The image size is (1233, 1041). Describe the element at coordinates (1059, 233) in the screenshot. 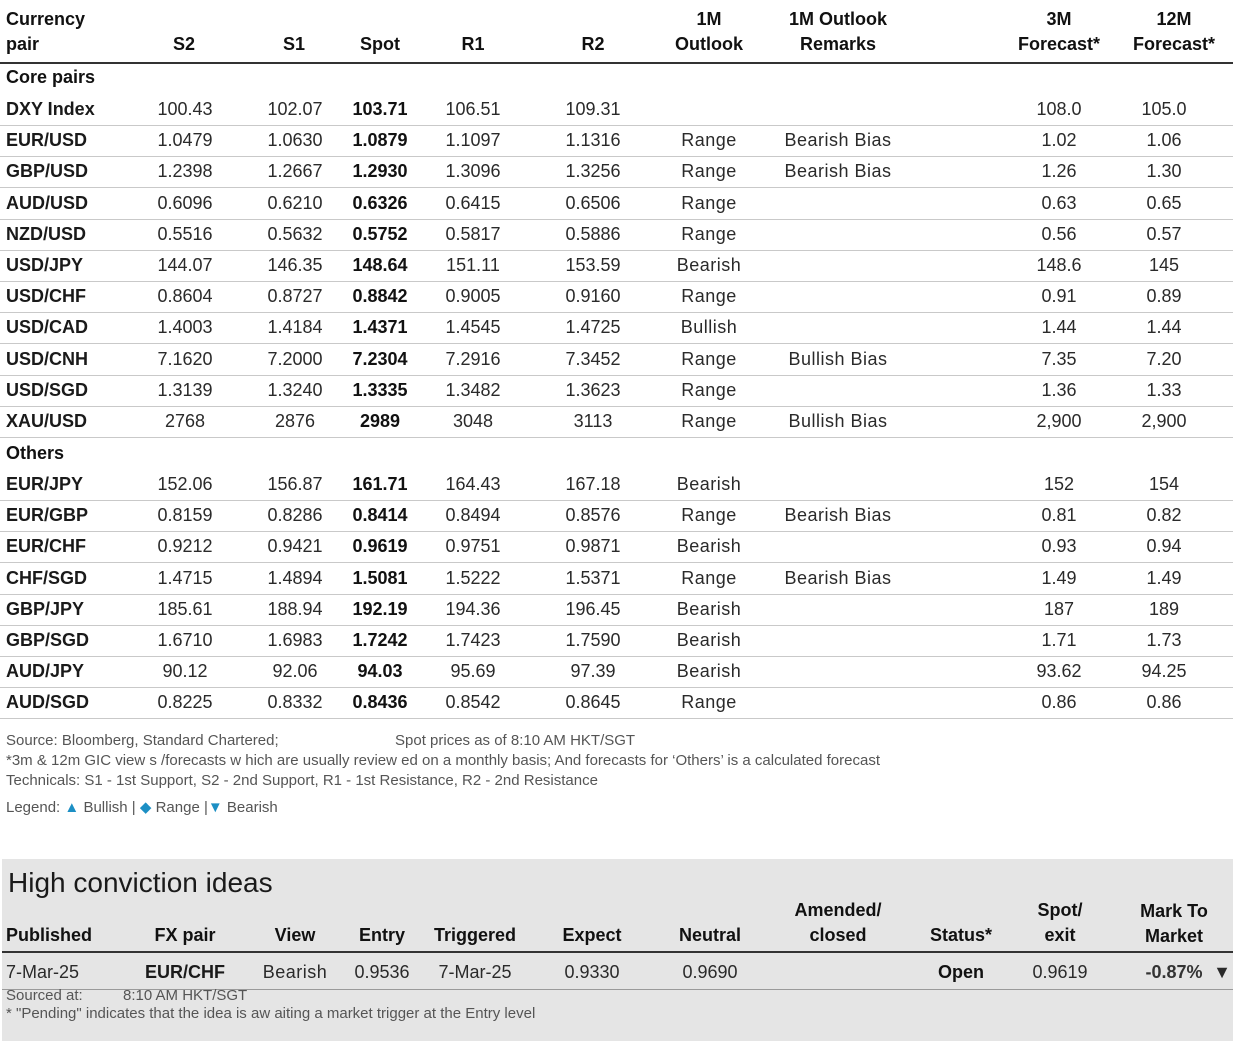

I see `cell-f3m: 0.56` at that location.